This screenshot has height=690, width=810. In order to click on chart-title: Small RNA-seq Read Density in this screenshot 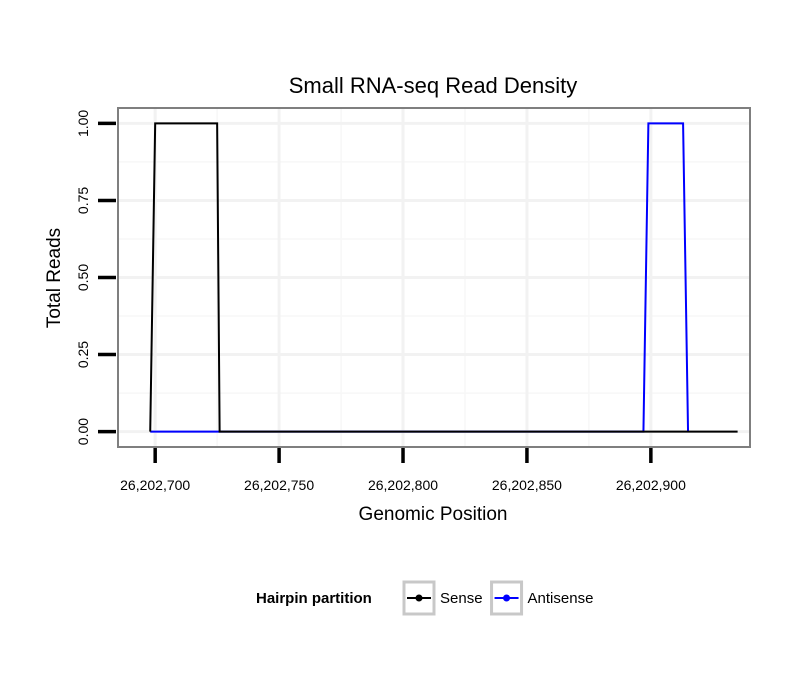, I will do `click(433, 85)`.